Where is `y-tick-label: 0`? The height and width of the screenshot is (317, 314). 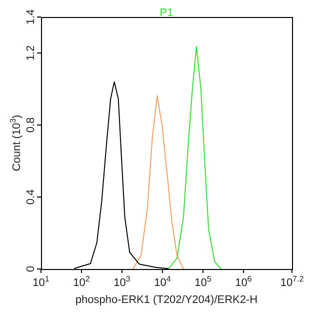
y-tick-label: 0 is located at coordinates (31, 269).